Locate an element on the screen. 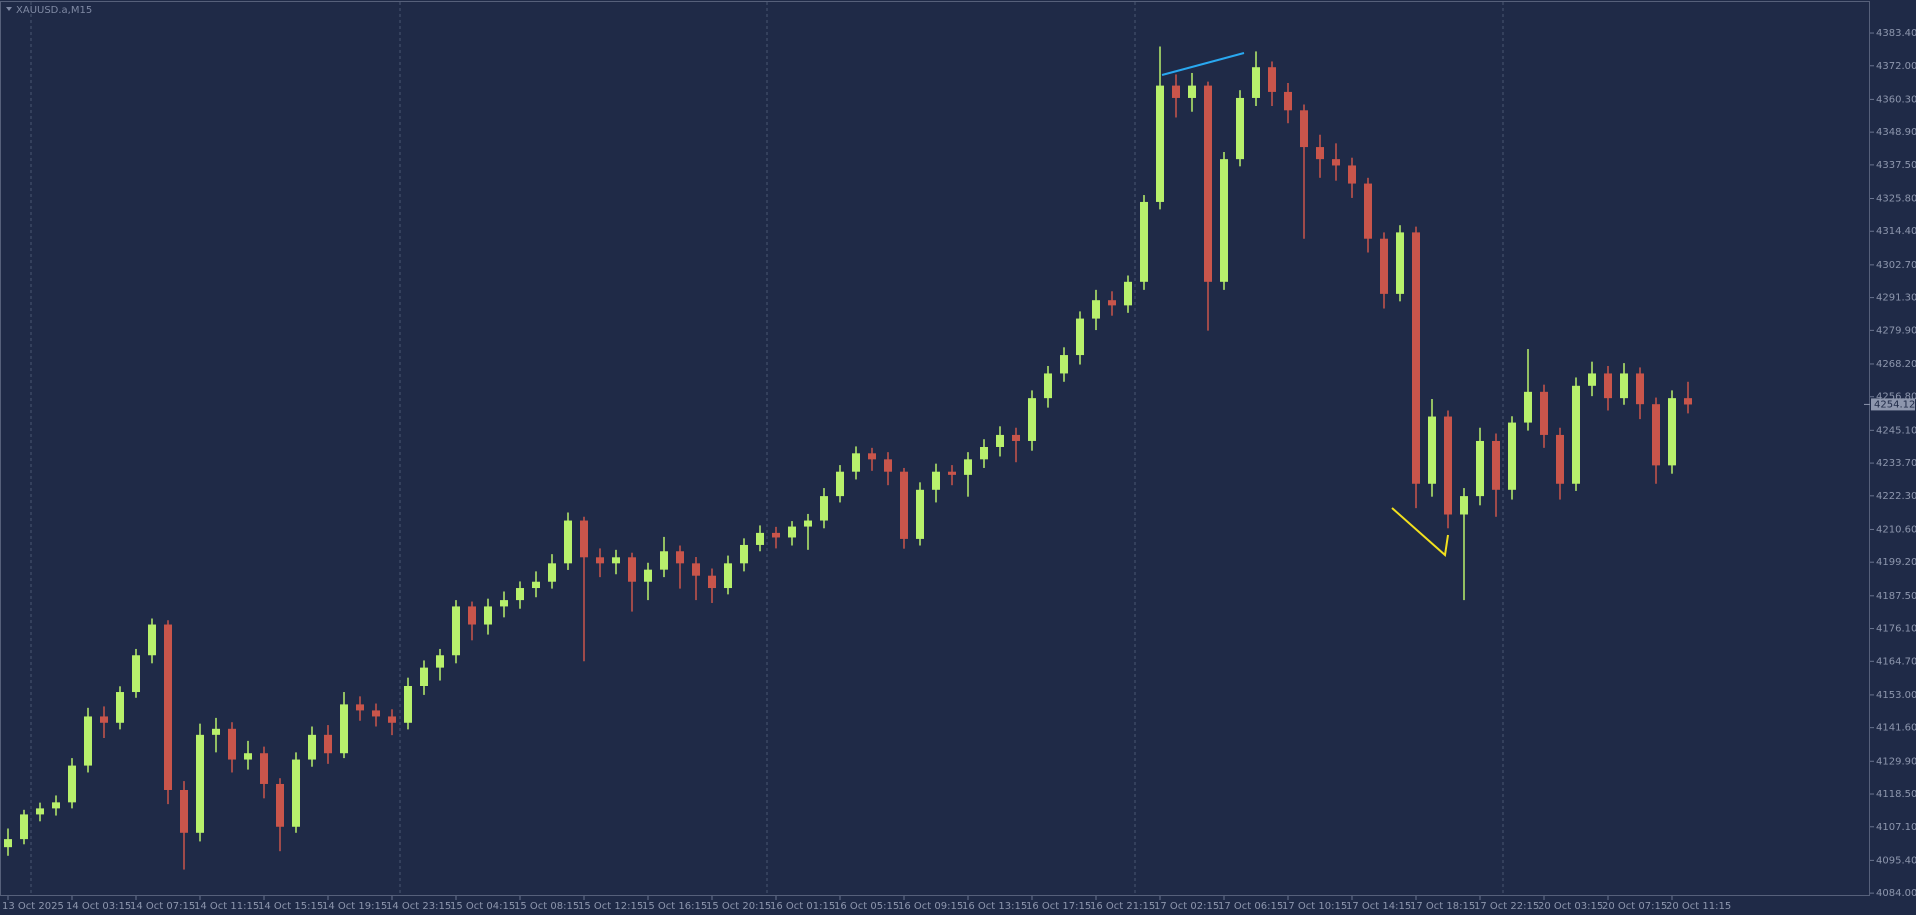  y-tick-label: 4268.20 is located at coordinates (1896, 364).